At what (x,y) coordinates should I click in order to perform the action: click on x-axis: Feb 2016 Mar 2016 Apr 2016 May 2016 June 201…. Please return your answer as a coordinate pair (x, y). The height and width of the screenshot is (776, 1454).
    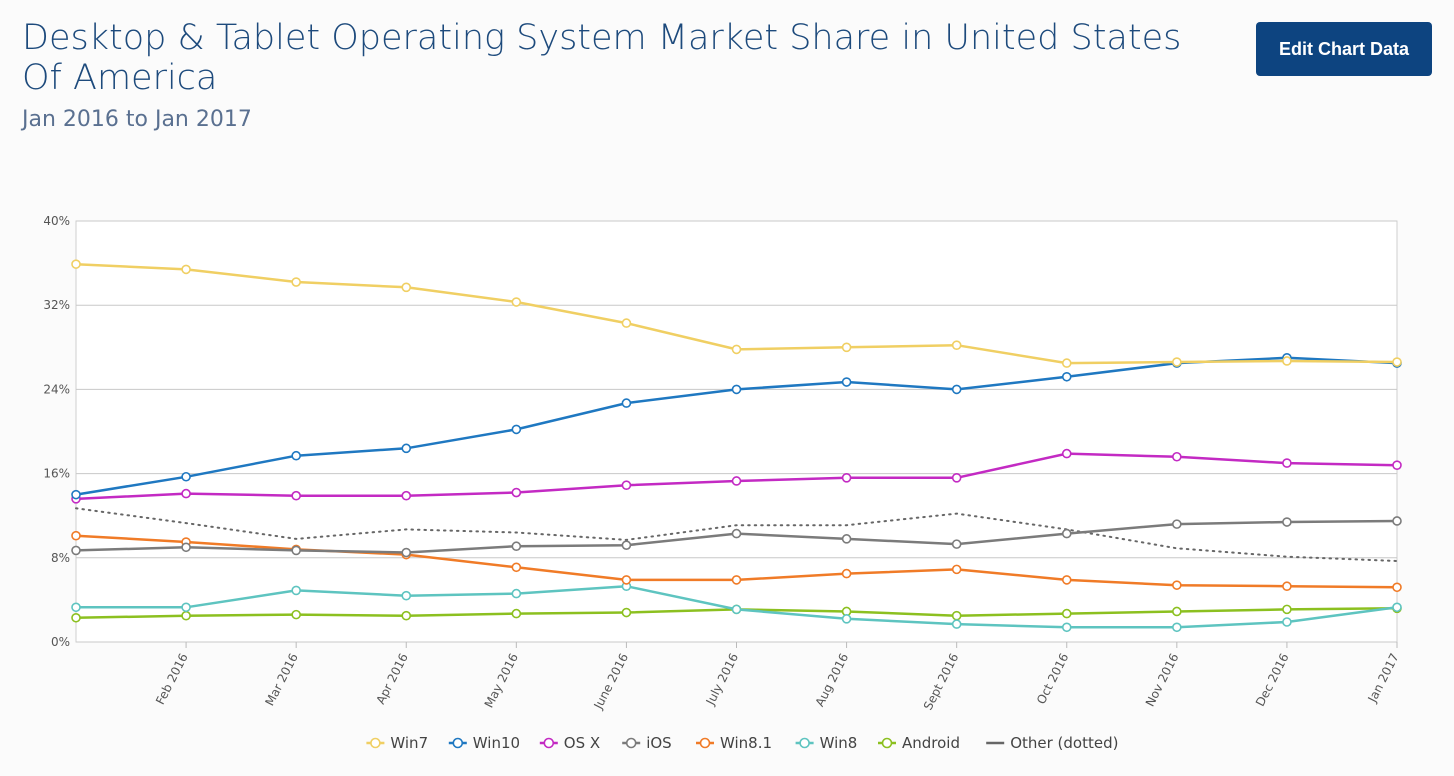
    Looking at the image, I should click on (777, 677).